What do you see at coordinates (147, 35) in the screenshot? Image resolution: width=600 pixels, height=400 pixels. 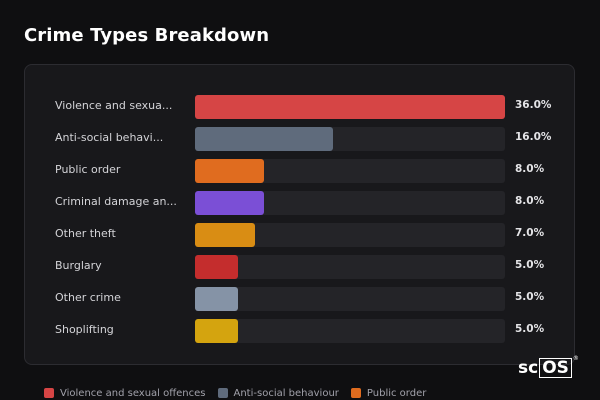 I see `page-title: Crime Types Breakdown` at bounding box center [147, 35].